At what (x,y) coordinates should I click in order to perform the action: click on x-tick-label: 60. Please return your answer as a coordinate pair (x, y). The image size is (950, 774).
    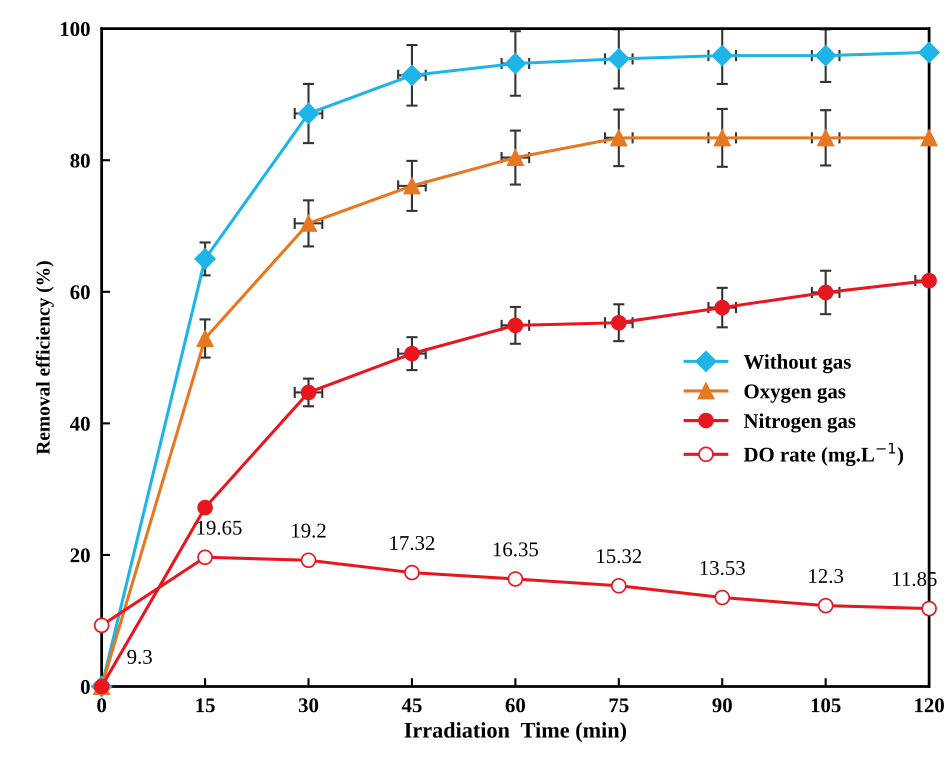
    Looking at the image, I should click on (515, 705).